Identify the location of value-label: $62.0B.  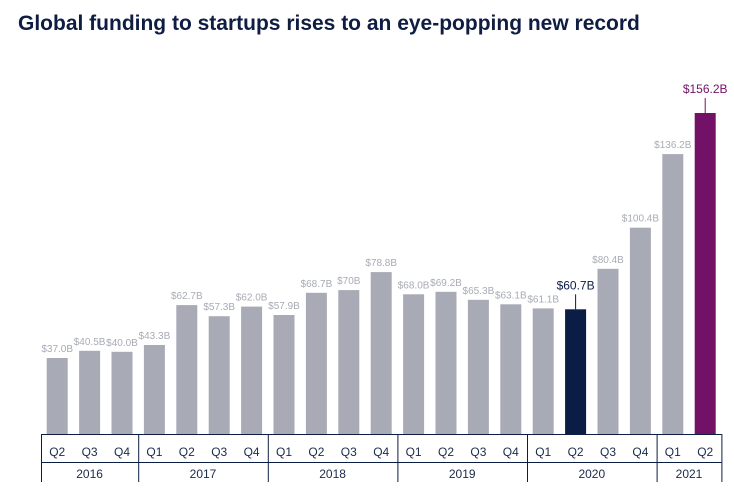
(252, 298).